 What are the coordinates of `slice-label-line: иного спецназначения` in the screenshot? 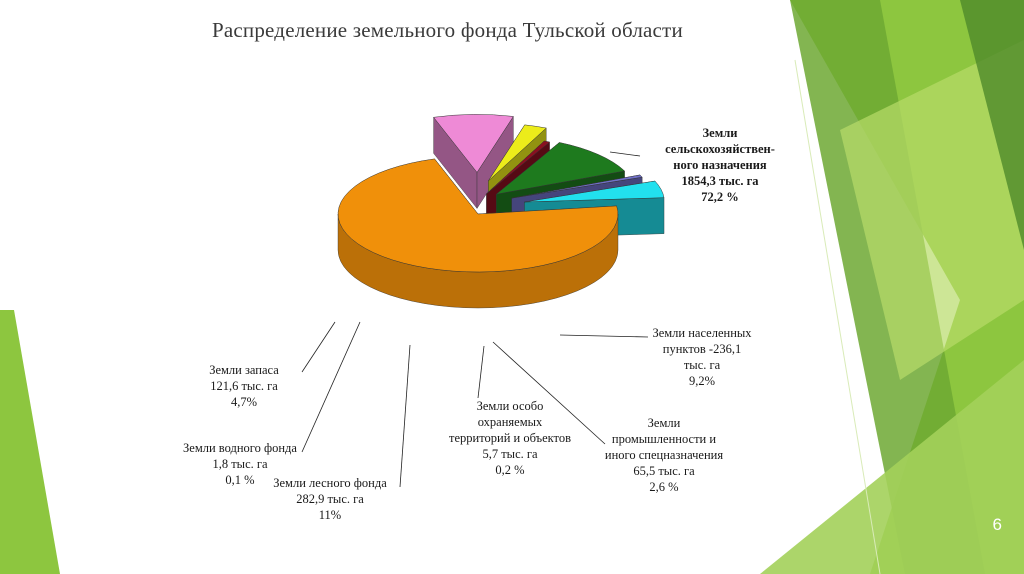 It's located at (664, 455).